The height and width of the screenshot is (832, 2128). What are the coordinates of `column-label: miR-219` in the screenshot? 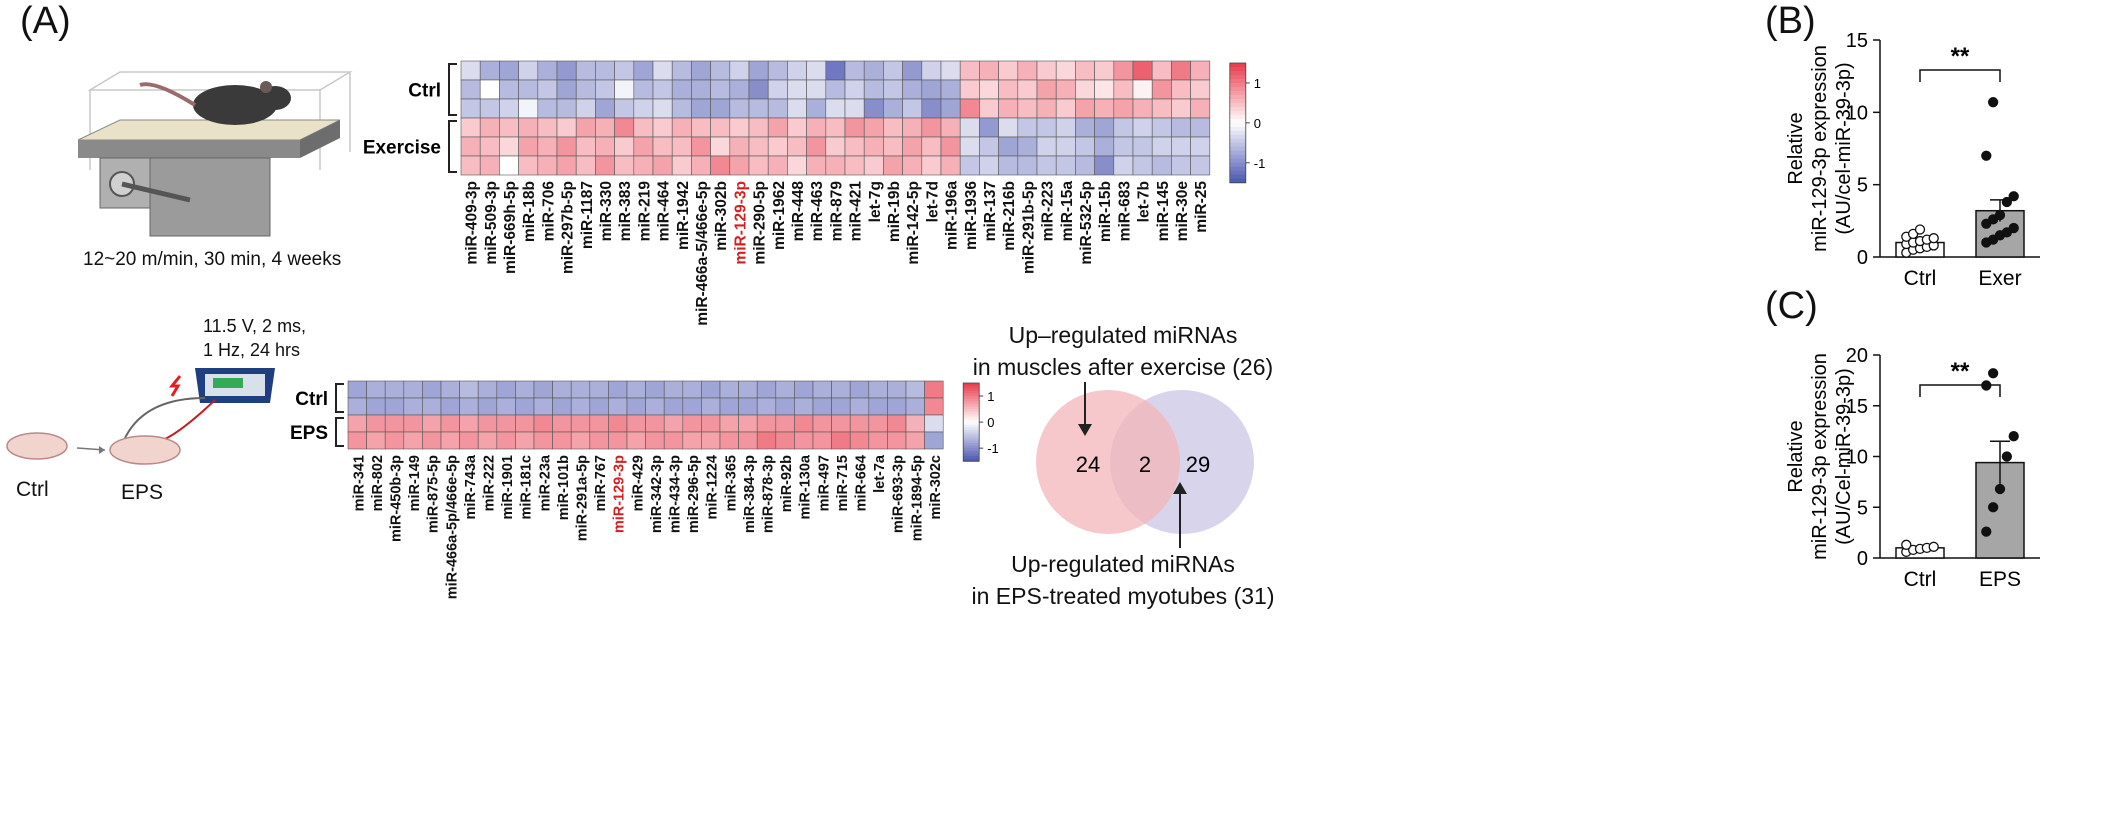 It's located at (644, 211).